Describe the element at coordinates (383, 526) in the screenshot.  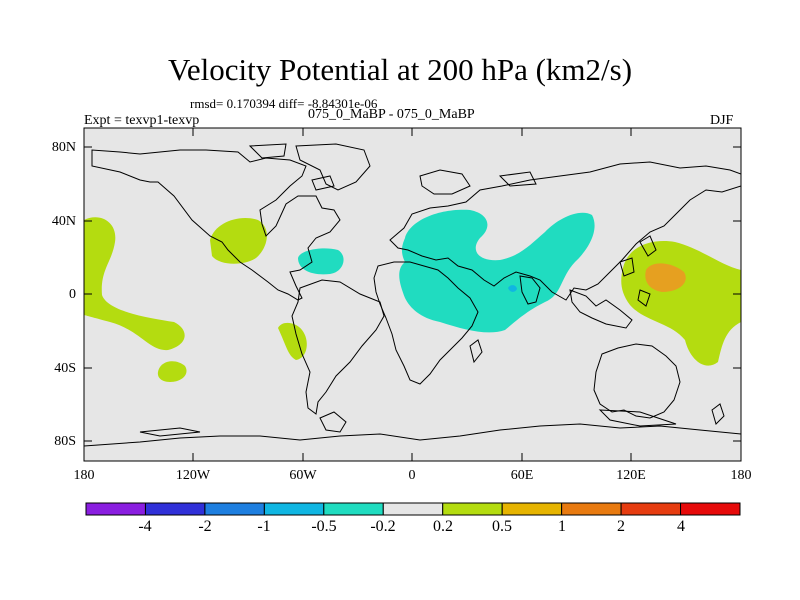
I see `colorbar-label: -0.2` at that location.